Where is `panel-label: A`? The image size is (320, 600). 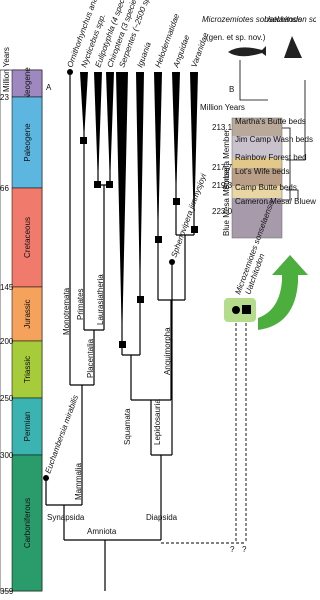 panel-label: A is located at coordinates (49, 87).